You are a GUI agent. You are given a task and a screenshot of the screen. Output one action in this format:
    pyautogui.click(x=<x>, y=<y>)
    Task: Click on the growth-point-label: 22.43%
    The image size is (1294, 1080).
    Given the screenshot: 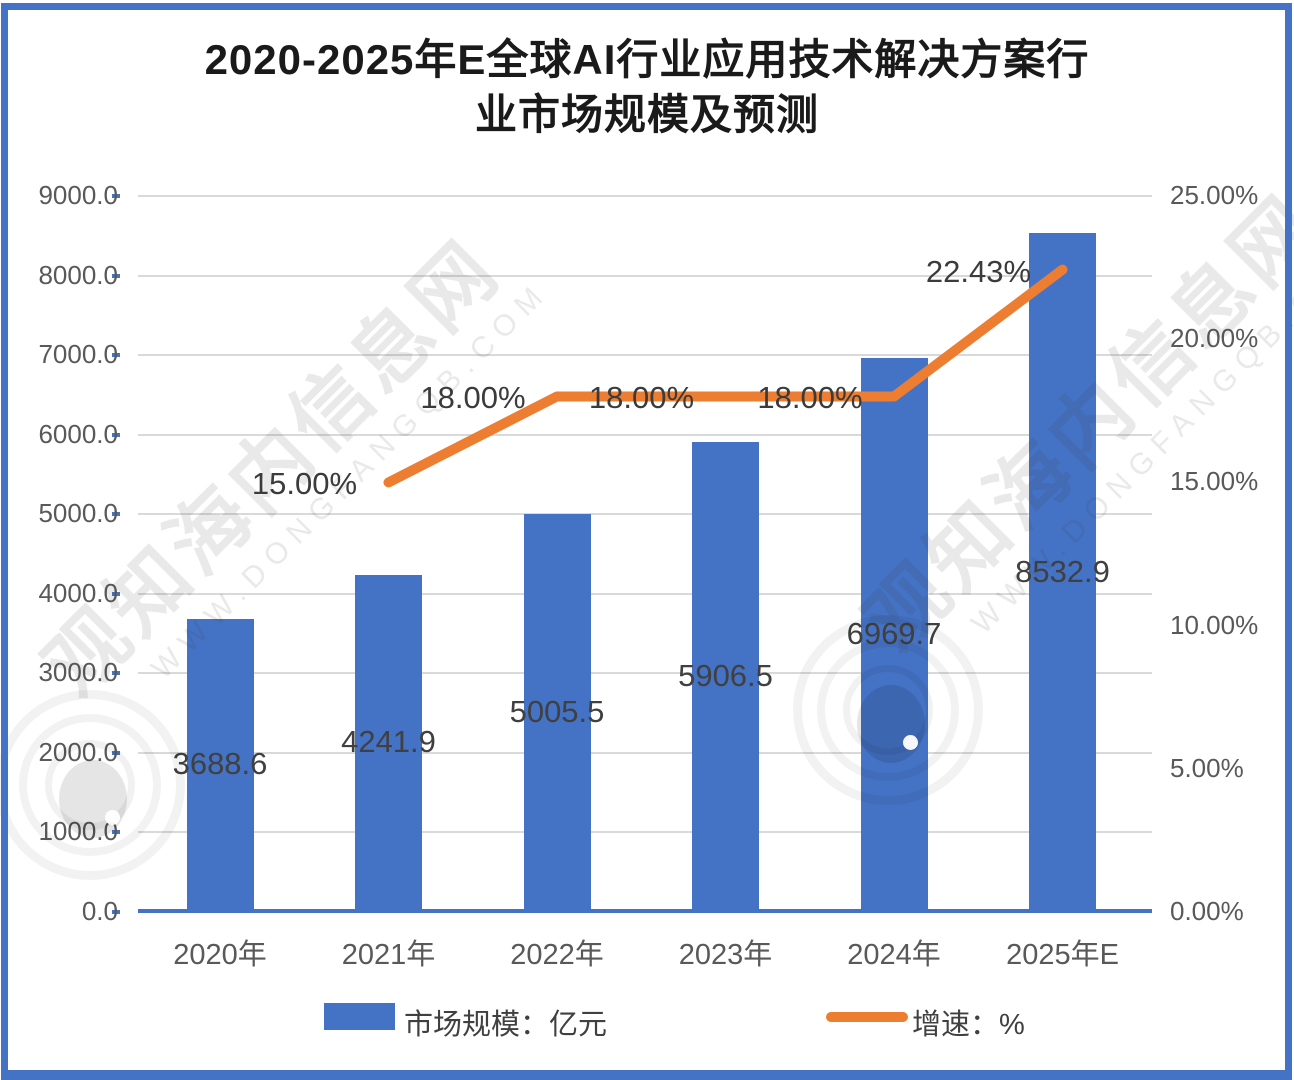 What is the action you would take?
    pyautogui.click(x=978, y=271)
    